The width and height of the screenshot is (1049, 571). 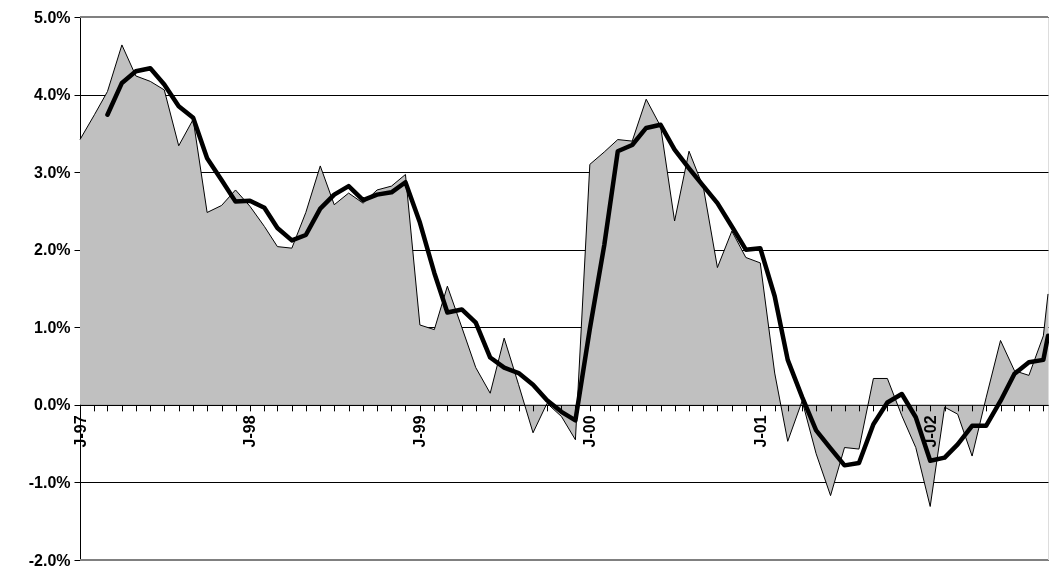 What do you see at coordinates (52, 327) in the screenshot?
I see `y-tick-label: 1.0%` at bounding box center [52, 327].